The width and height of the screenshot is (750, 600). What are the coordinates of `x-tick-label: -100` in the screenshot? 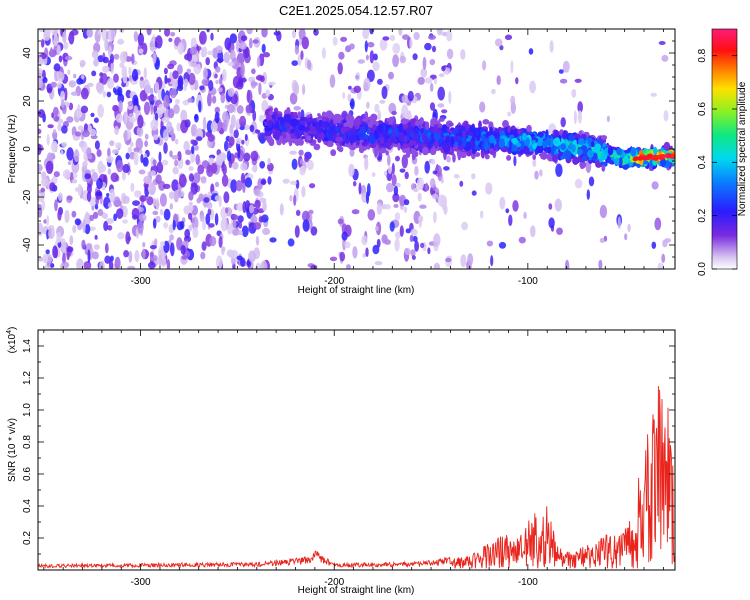 It's located at (528, 281).